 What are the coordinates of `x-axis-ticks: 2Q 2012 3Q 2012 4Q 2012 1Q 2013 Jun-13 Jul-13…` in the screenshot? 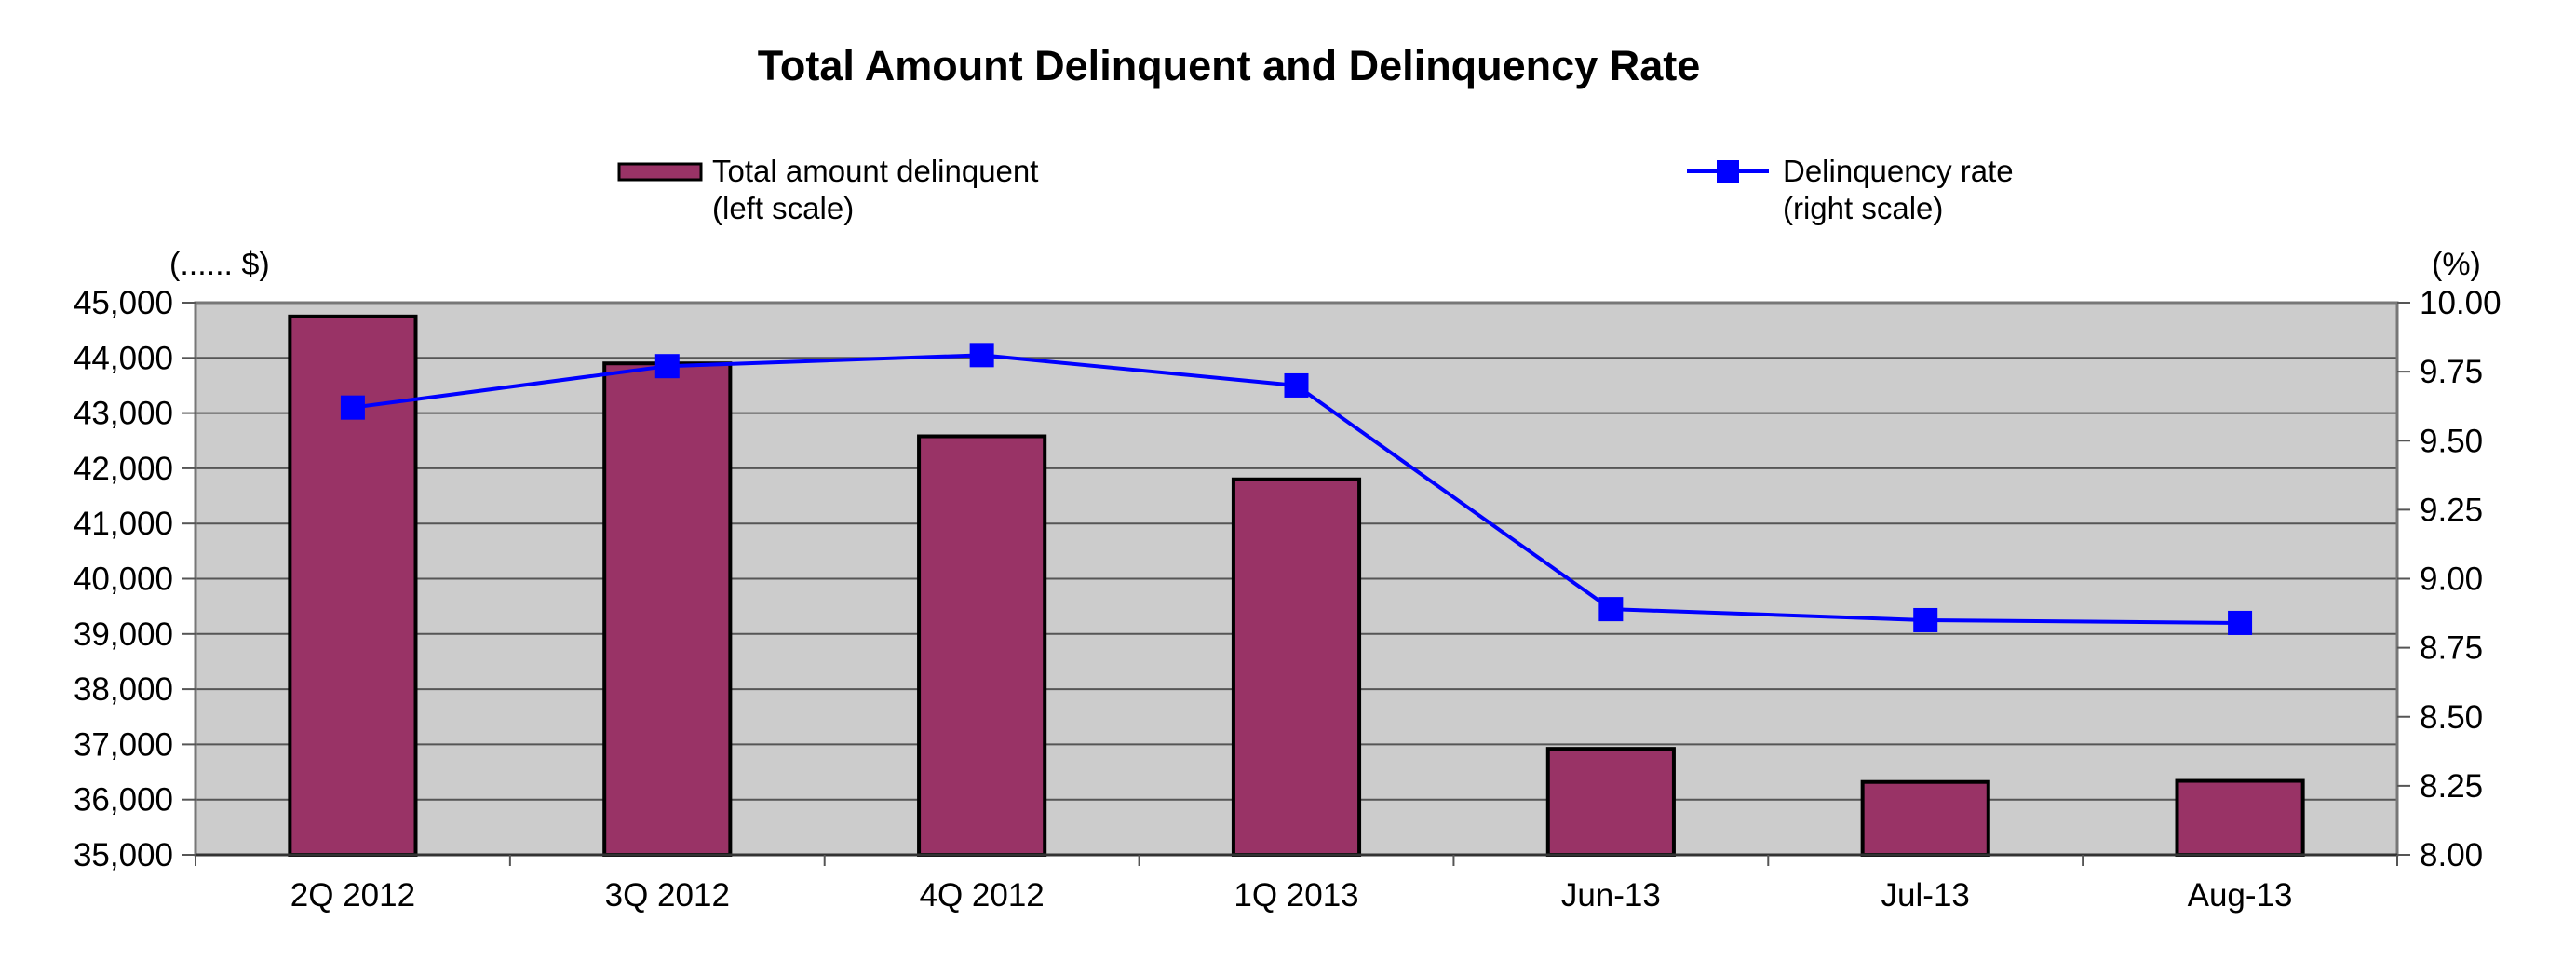 It's located at (1296, 884).